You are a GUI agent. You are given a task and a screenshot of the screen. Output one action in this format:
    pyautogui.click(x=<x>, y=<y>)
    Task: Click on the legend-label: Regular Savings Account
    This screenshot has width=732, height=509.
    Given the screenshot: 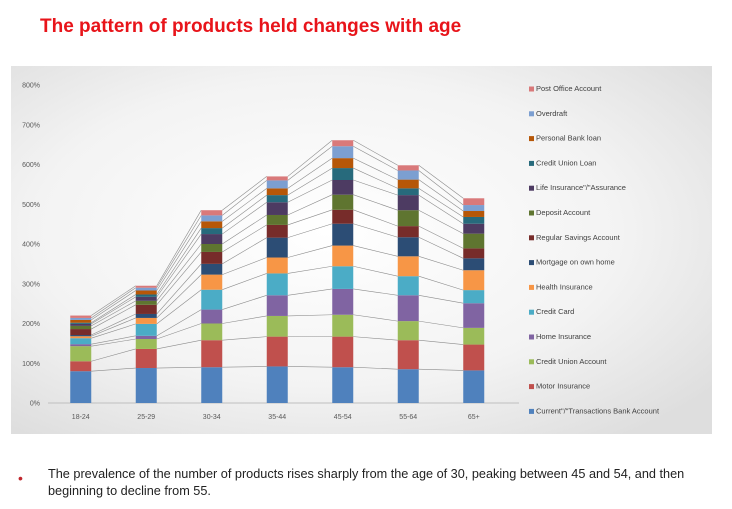 What is the action you would take?
    pyautogui.click(x=578, y=237)
    